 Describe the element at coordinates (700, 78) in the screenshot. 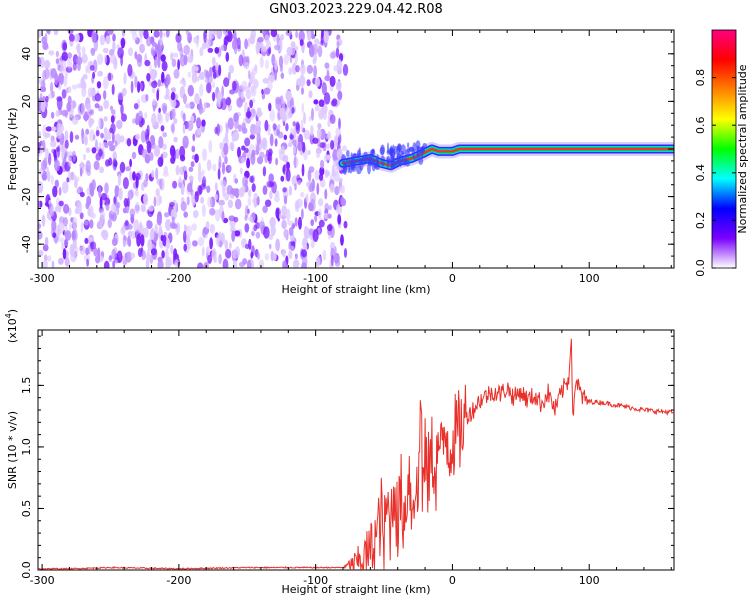

I see `colorbar-tick-label: 0.8` at that location.